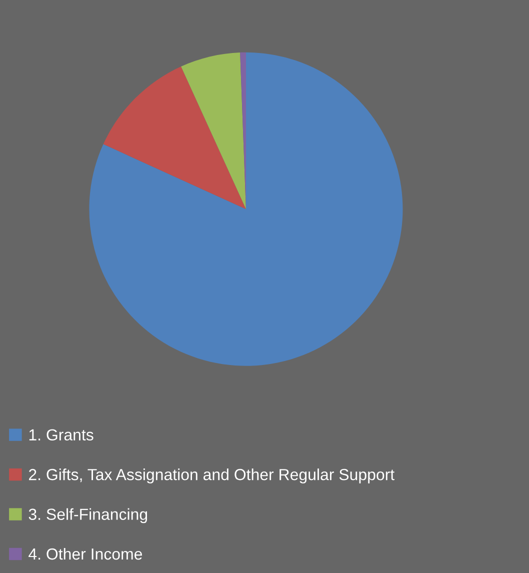 The width and height of the screenshot is (529, 573). Describe the element at coordinates (211, 476) in the screenshot. I see `legend-label: 2. Gifts, Tax Assignation and Other Regular Support` at that location.